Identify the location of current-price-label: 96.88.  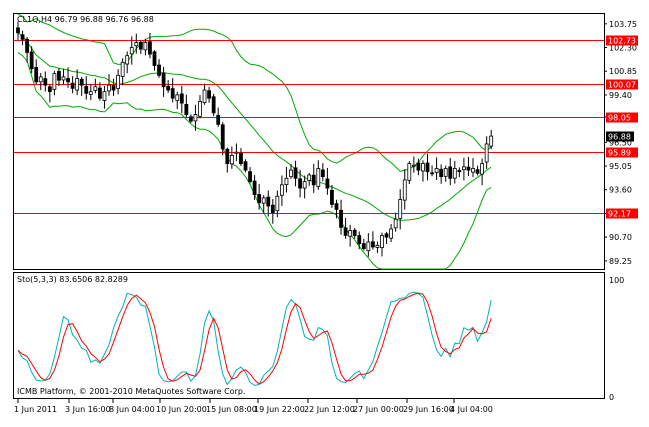
(619, 137).